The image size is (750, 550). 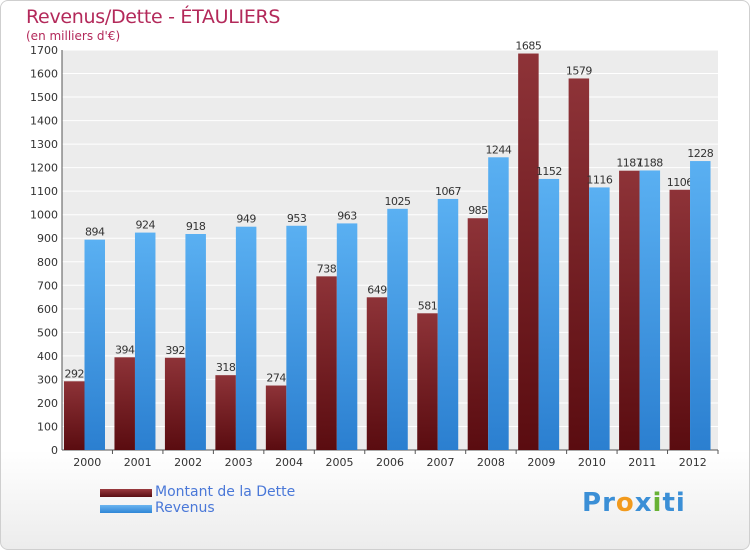 What do you see at coordinates (44, 121) in the screenshot?
I see `y-tick-label: 1400` at bounding box center [44, 121].